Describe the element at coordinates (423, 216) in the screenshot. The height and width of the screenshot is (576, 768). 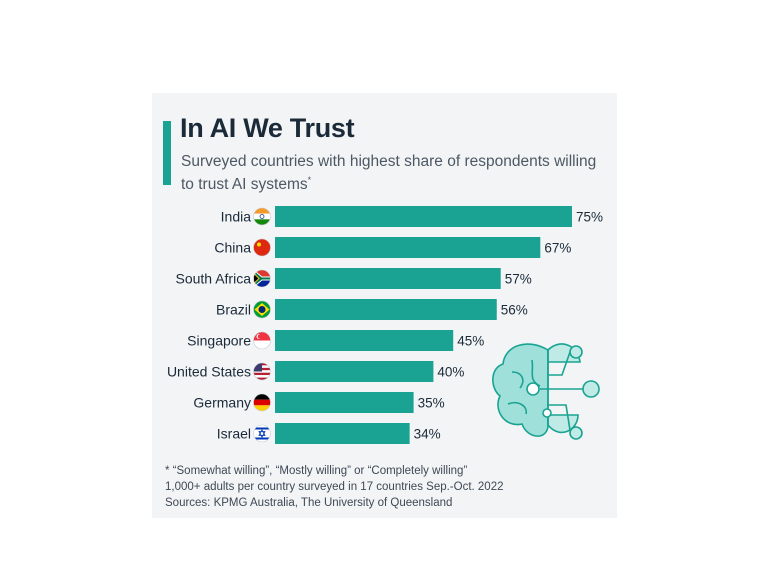
I see `bar-india` at that location.